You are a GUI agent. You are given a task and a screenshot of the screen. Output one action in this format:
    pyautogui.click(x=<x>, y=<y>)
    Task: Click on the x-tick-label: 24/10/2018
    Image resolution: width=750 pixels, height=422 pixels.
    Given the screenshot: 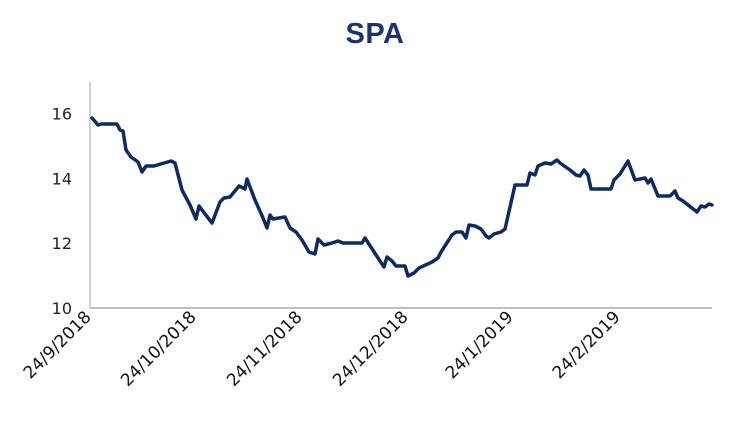 What is the action you would take?
    pyautogui.click(x=158, y=348)
    